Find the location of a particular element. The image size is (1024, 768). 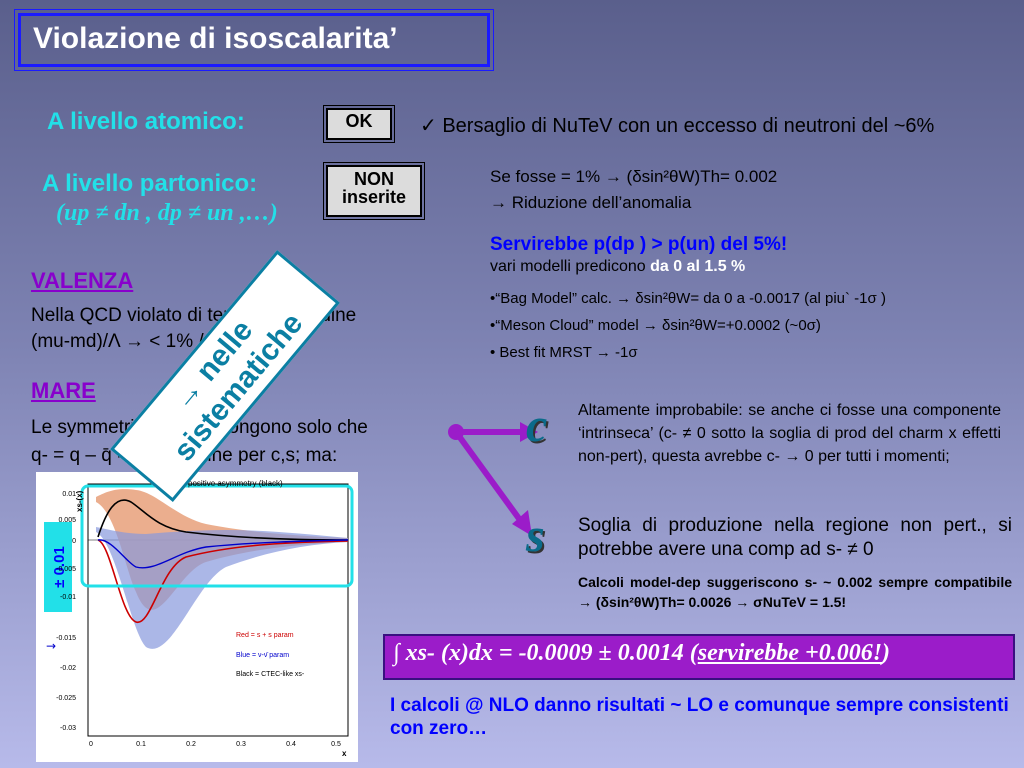

y-tick: 0.005 is located at coordinates (67, 520).